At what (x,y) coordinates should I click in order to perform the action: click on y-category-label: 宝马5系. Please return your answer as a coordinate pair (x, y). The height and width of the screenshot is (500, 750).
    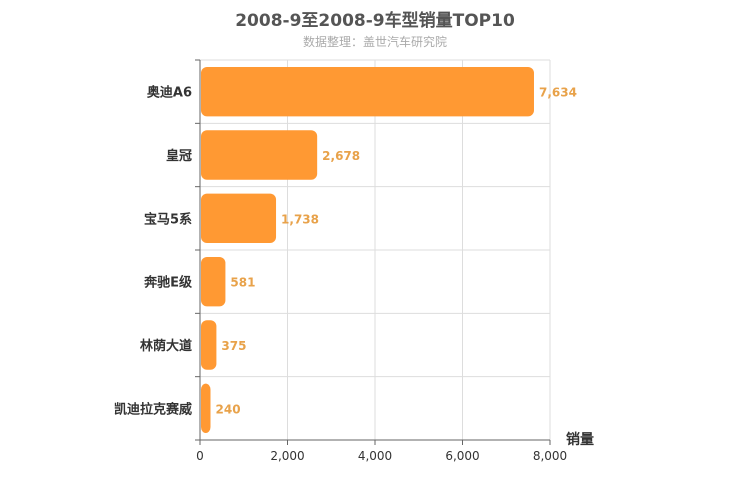
    Looking at the image, I should click on (168, 219).